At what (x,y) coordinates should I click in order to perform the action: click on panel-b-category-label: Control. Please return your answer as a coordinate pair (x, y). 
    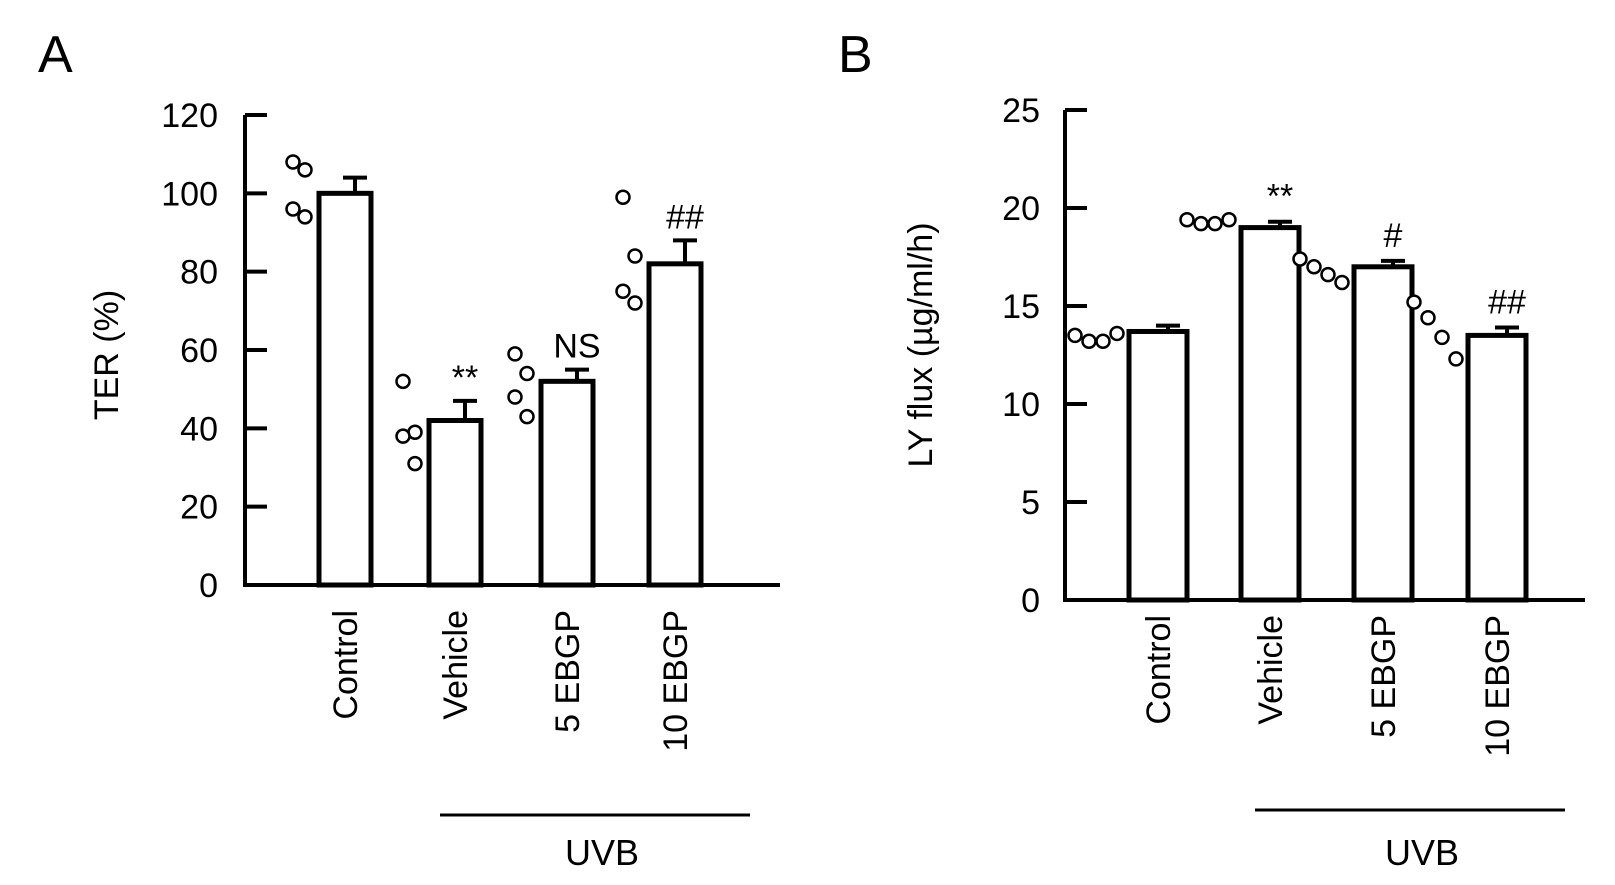
    Looking at the image, I should click on (1159, 670).